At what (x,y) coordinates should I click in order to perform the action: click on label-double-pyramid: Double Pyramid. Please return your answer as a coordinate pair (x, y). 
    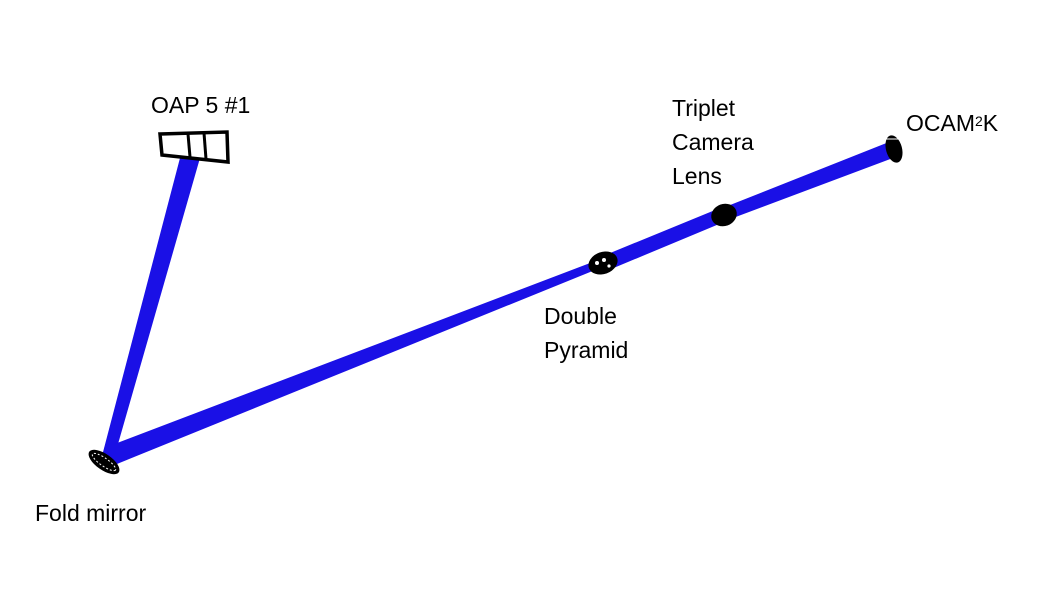
    Looking at the image, I should click on (586, 333).